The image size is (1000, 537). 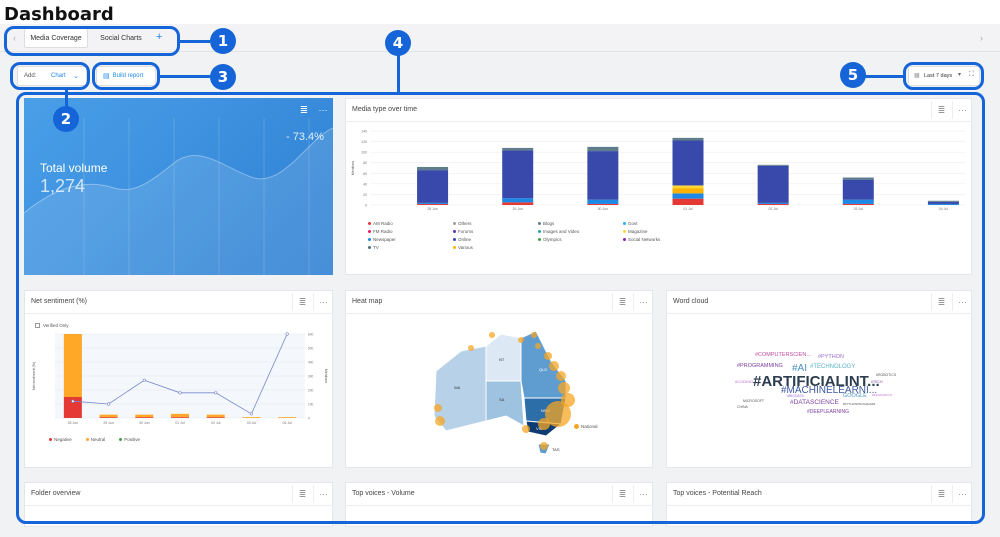 I want to click on legend-item: Forums, so click(x=495, y=231).